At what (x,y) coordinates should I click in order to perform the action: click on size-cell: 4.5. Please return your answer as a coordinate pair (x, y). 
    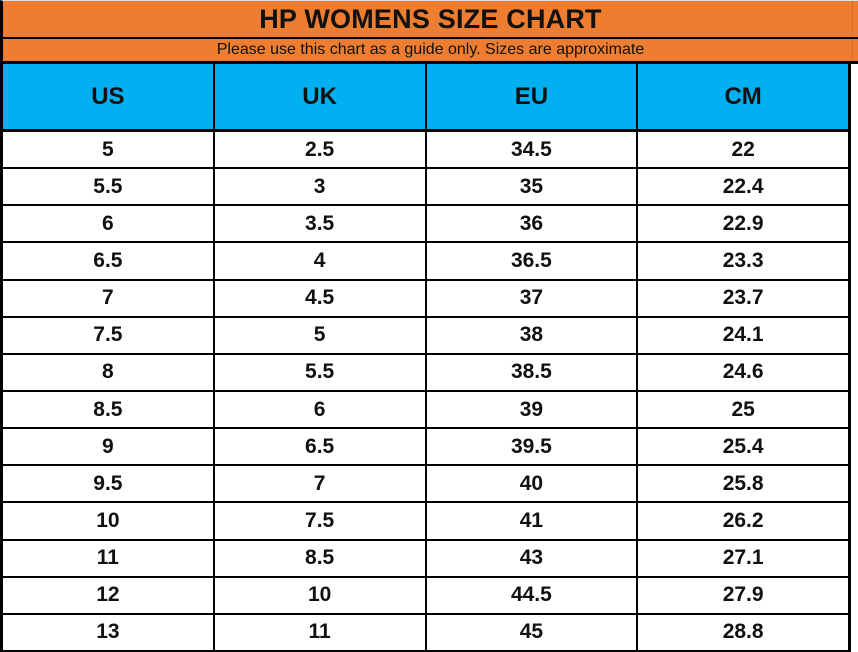
    Looking at the image, I should click on (321, 298).